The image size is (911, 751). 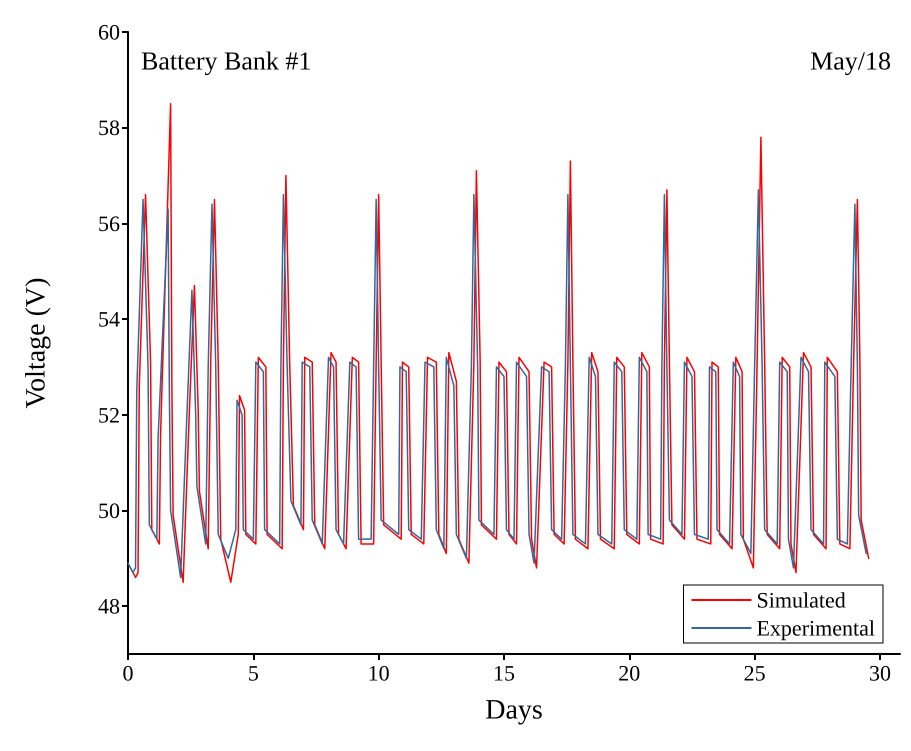 What do you see at coordinates (109, 32) in the screenshot?
I see `y-tick-label: 60` at bounding box center [109, 32].